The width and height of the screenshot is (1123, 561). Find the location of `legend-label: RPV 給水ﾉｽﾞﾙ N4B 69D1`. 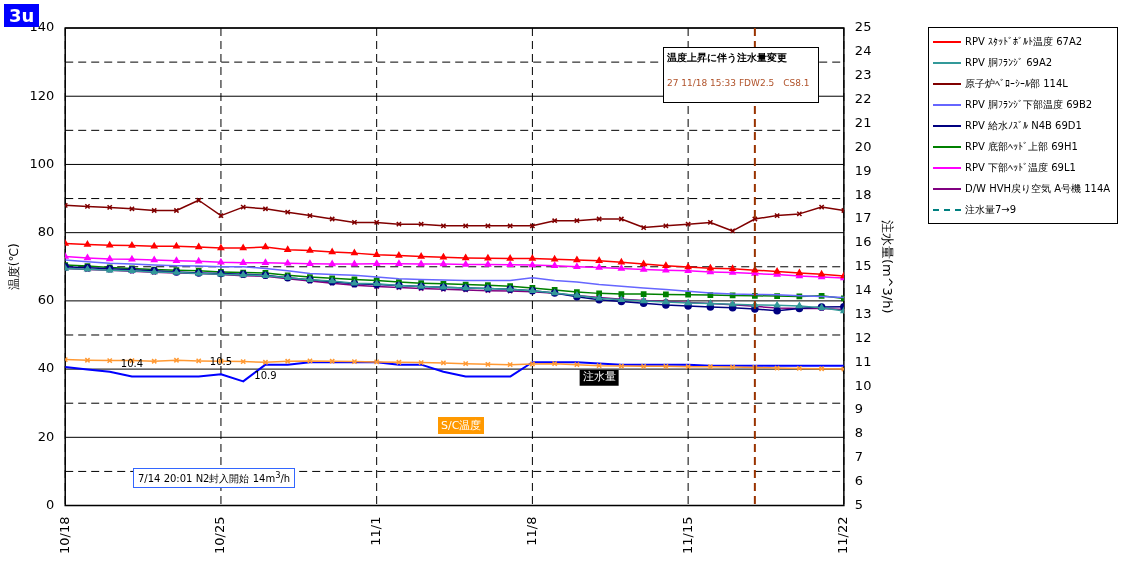

legend-label: RPV 給水ﾉｽﾞﾙ N4B 69D1 is located at coordinates (1023, 125).